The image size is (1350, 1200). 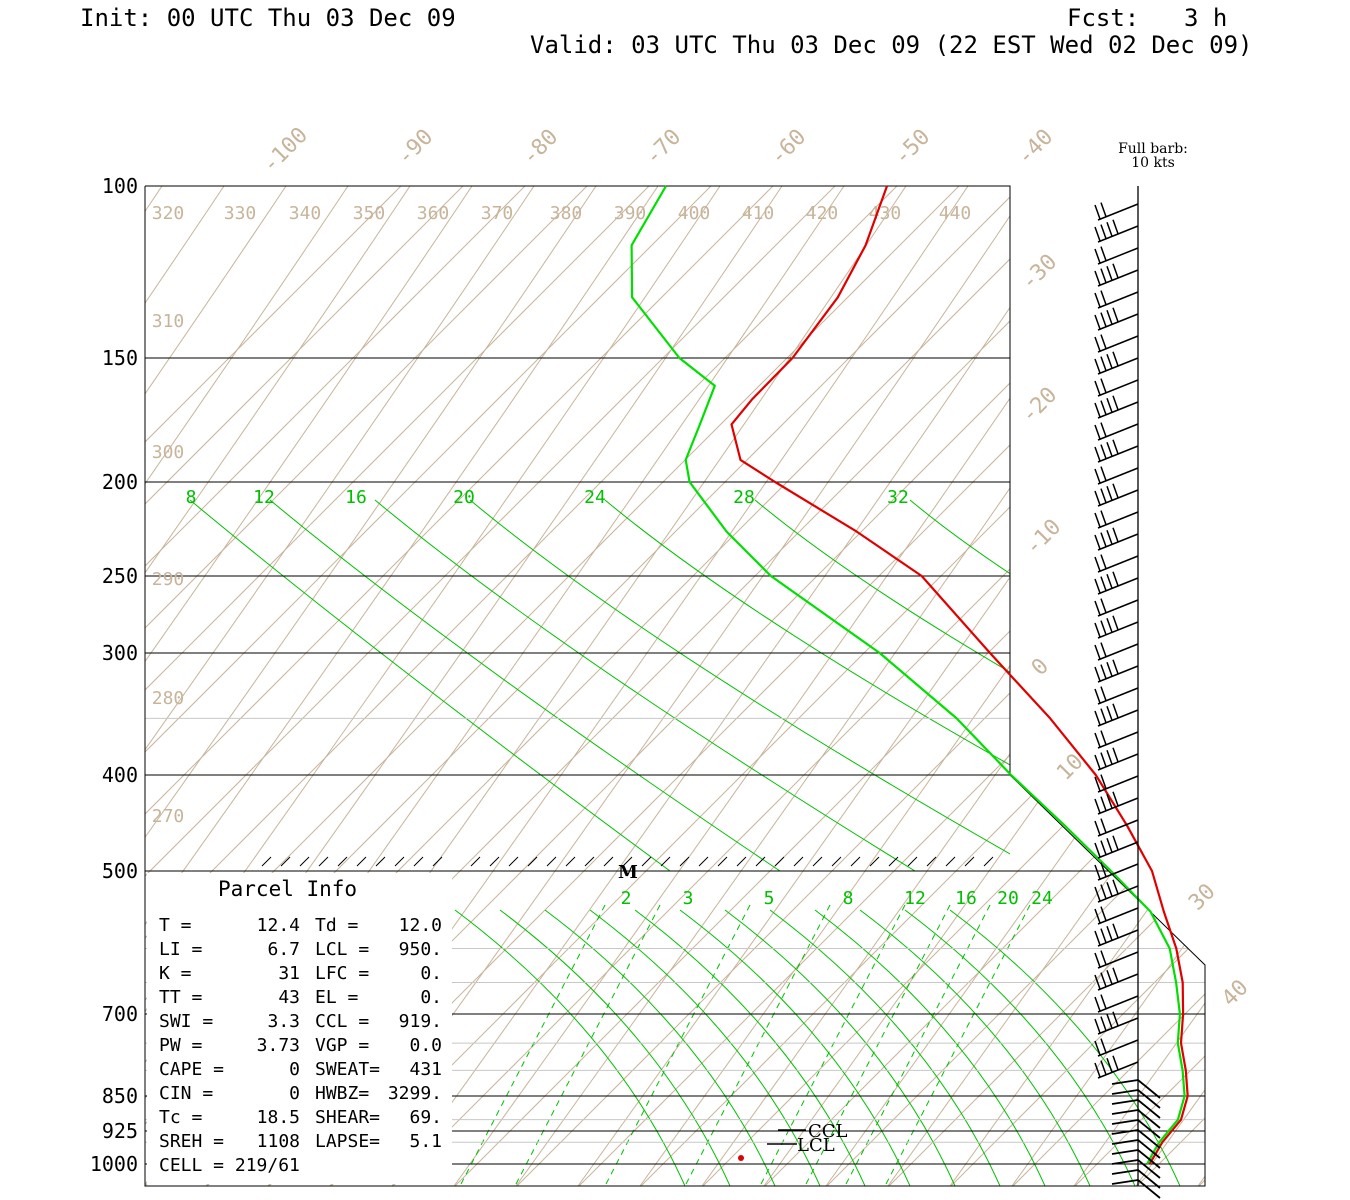 I want to click on pressure-label: 850, so click(x=120, y=1096).